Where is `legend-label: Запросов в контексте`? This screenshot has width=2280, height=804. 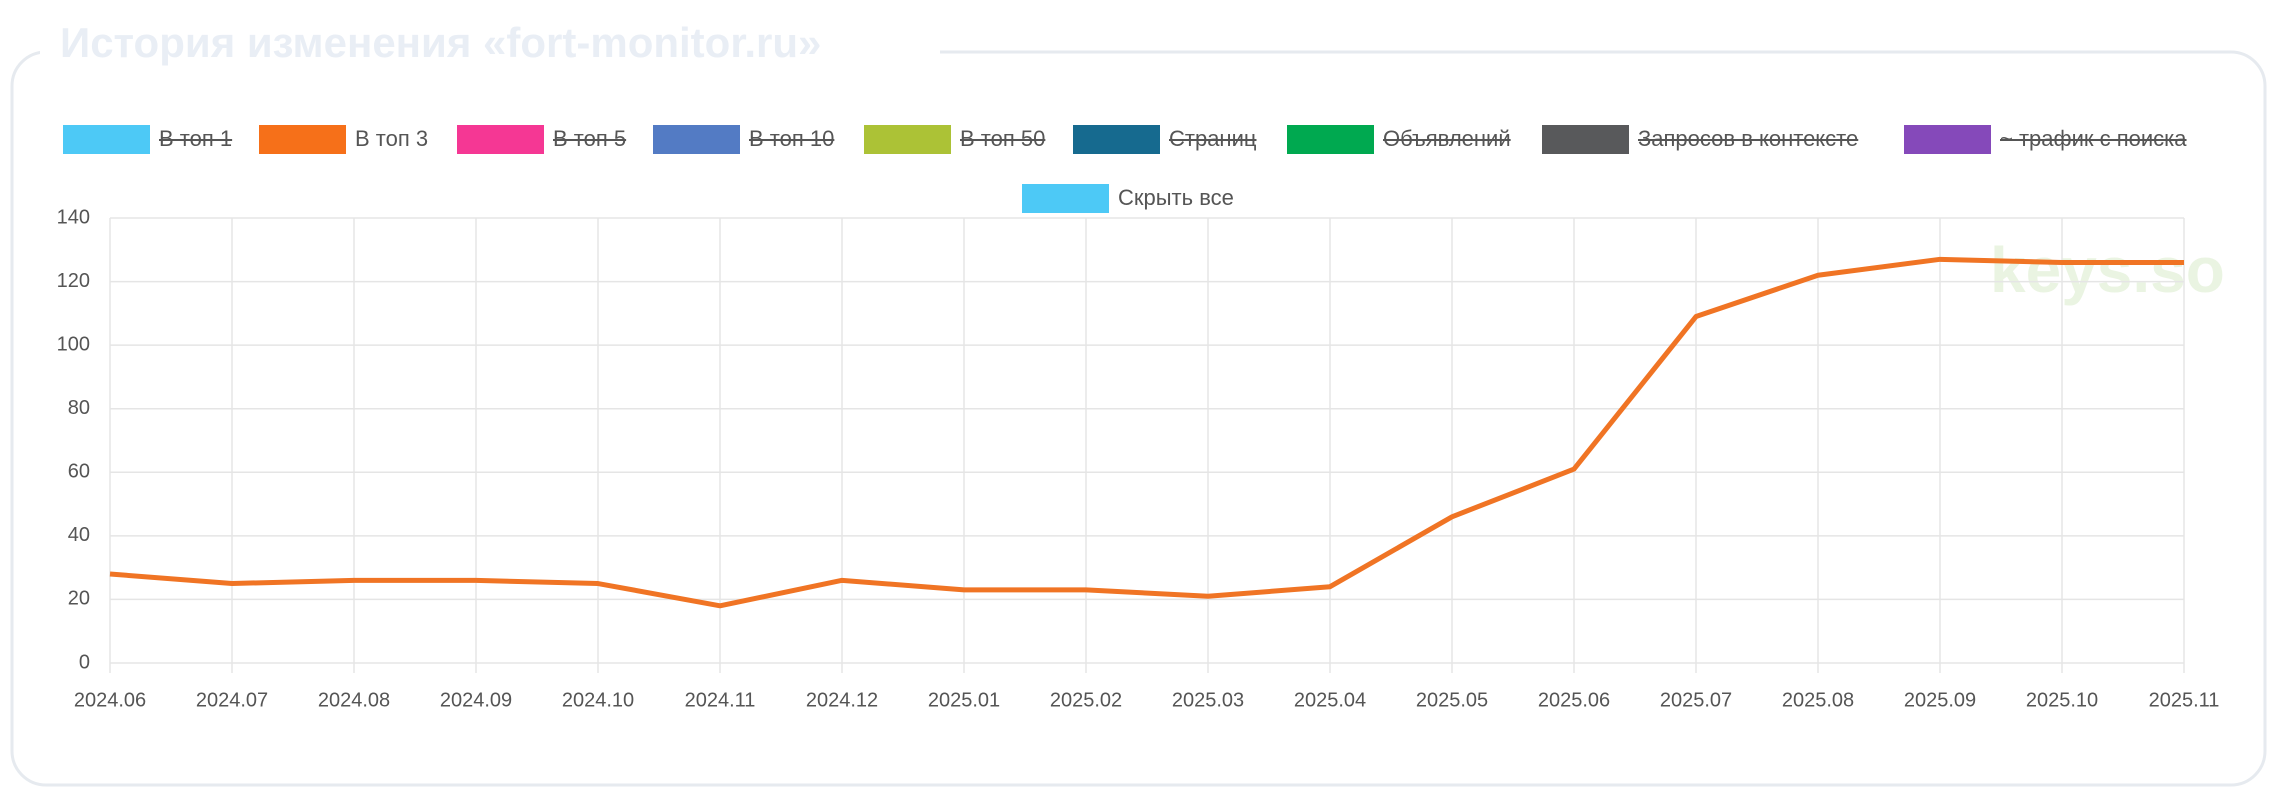
legend-label: Запросов в контексте is located at coordinates (1748, 138).